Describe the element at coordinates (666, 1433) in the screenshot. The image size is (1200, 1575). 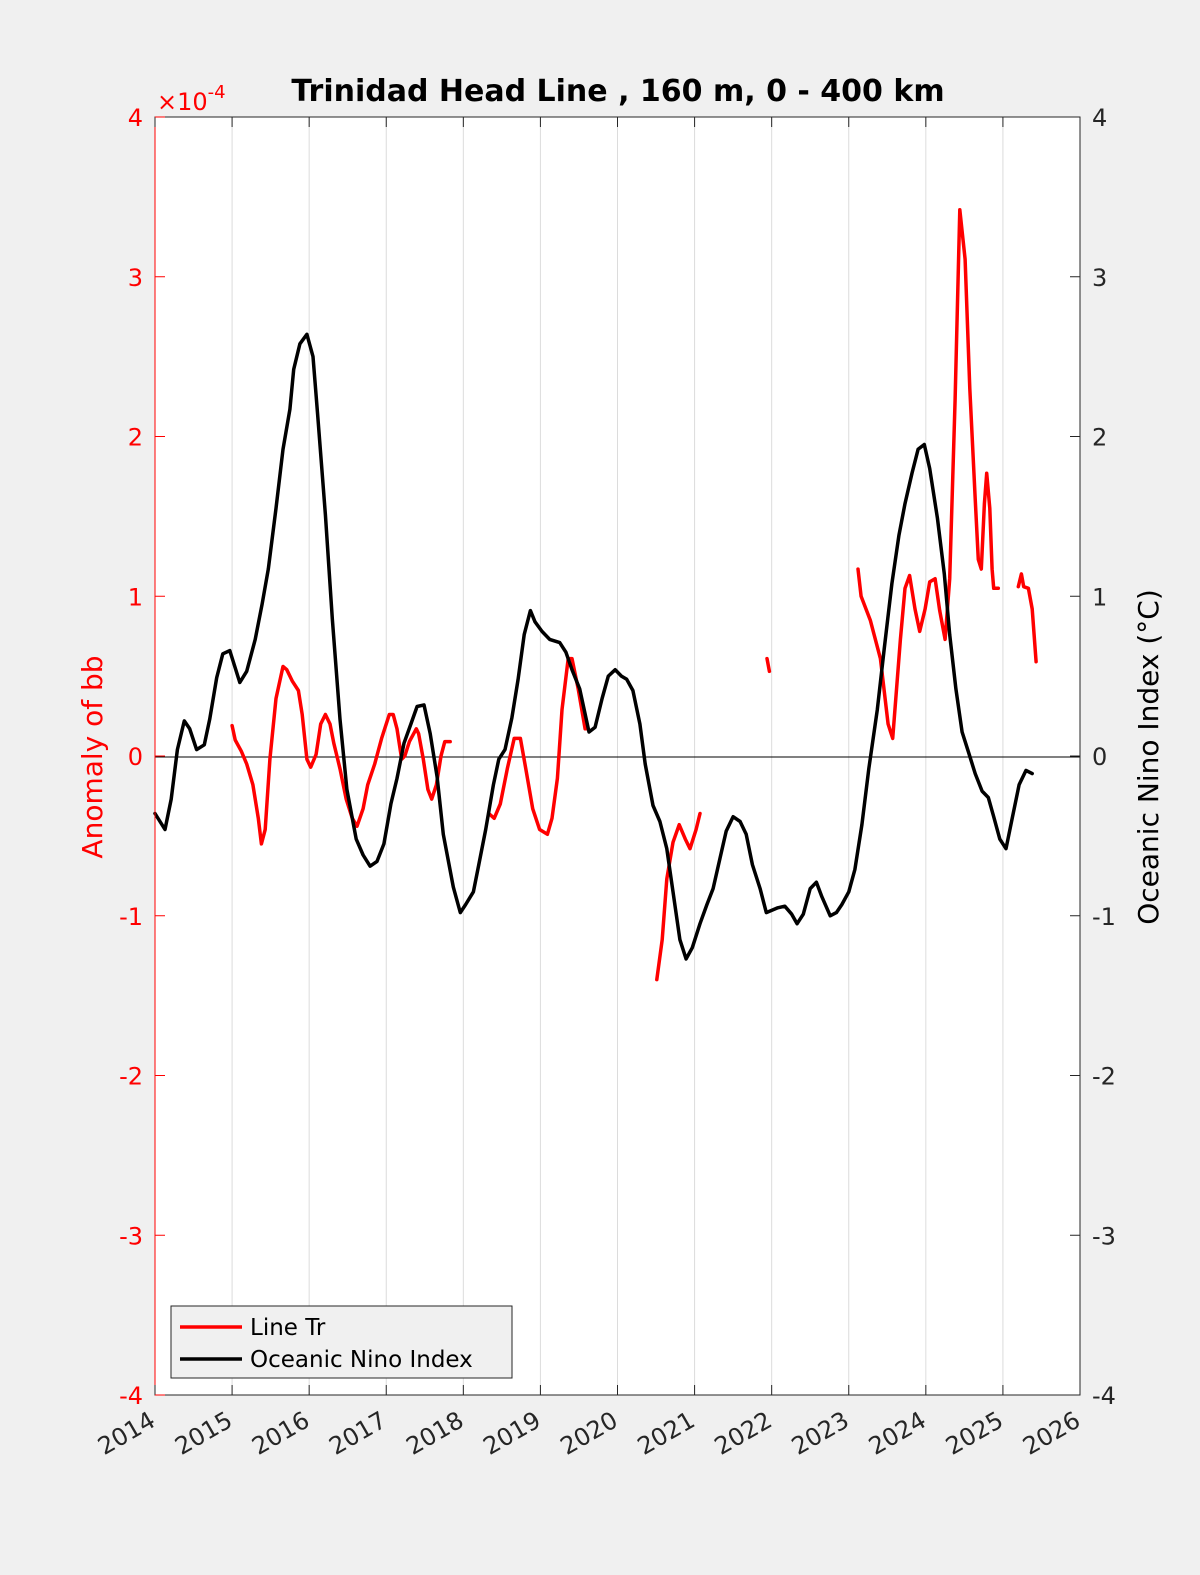
I see `x-tick-label: 2021` at that location.